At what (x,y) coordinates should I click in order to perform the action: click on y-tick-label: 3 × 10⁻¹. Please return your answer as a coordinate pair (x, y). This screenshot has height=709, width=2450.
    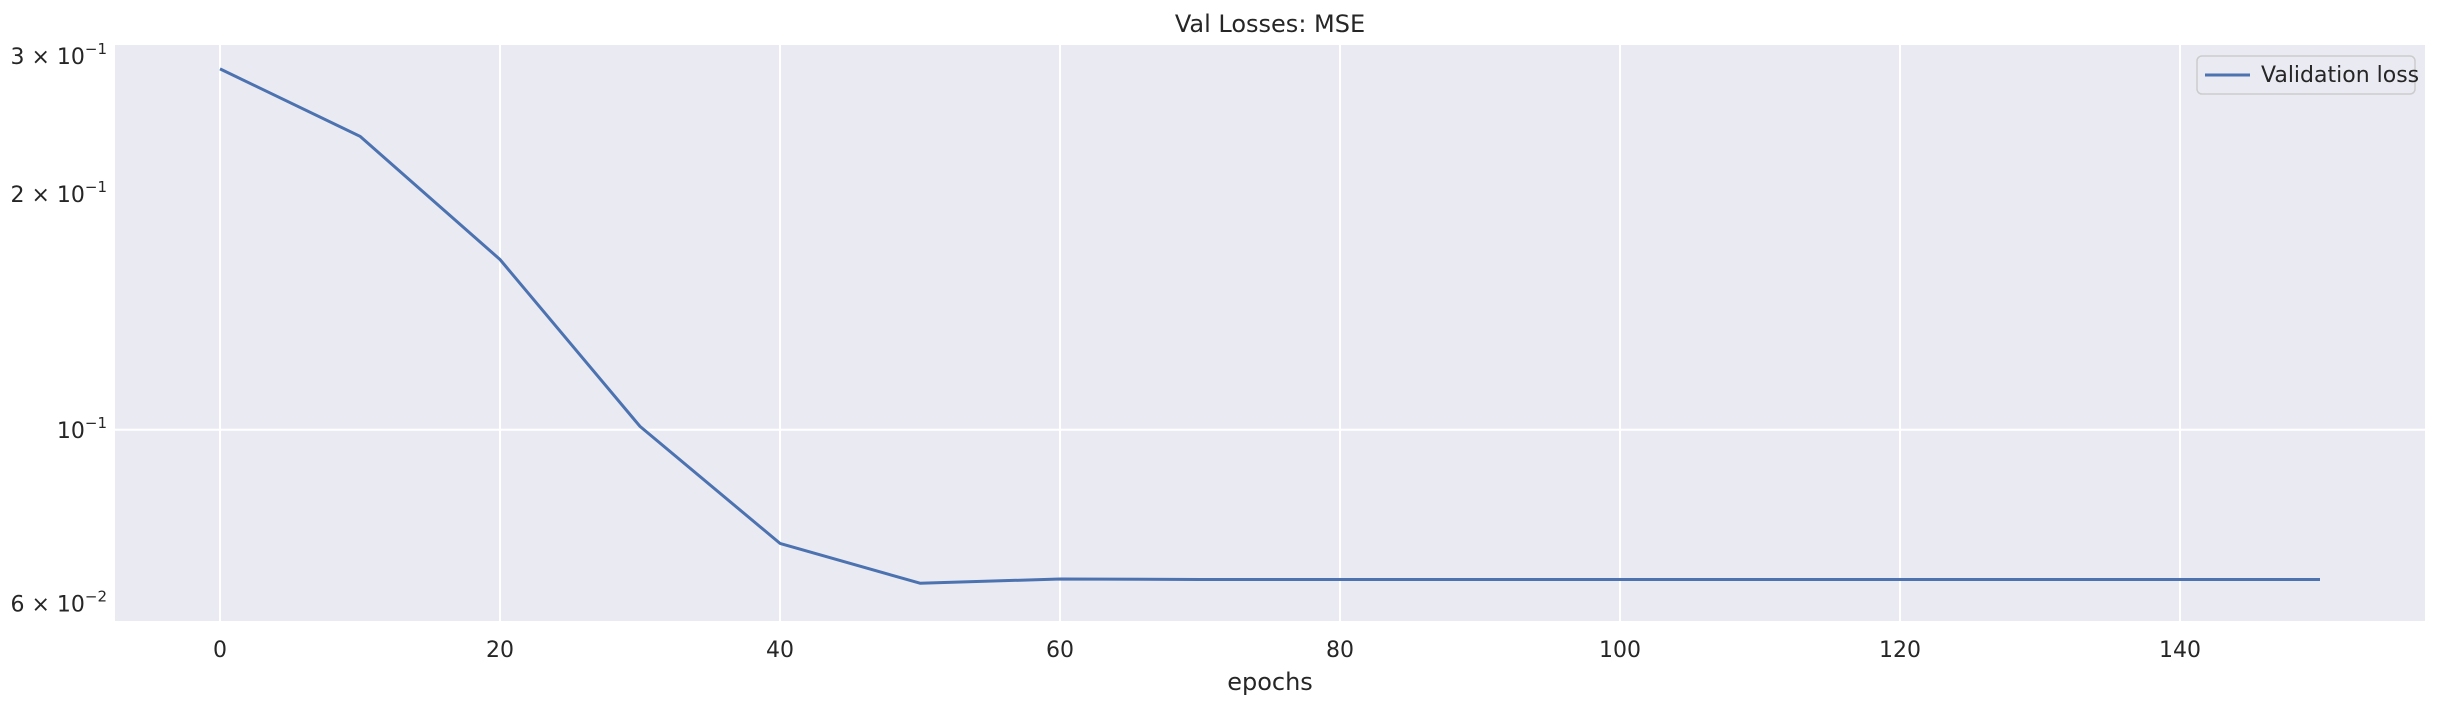
    Looking at the image, I should click on (58, 55).